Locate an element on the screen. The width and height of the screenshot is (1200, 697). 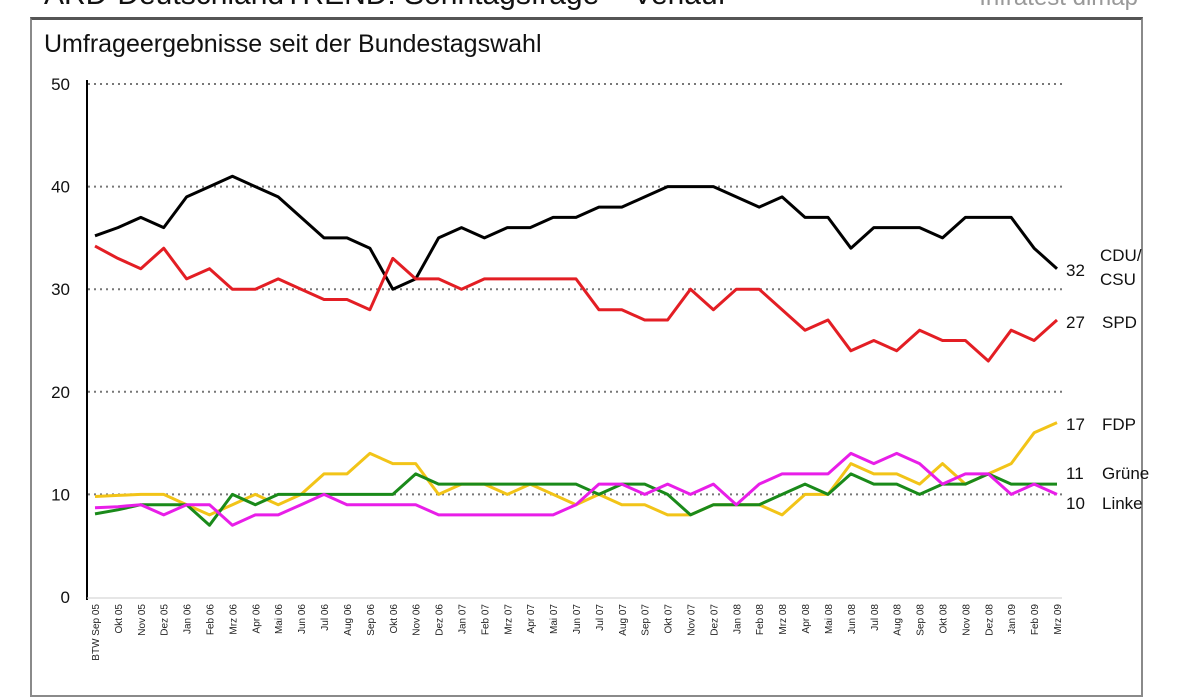
x-tick-label: Feb 09 is located at coordinates (1035, 620).